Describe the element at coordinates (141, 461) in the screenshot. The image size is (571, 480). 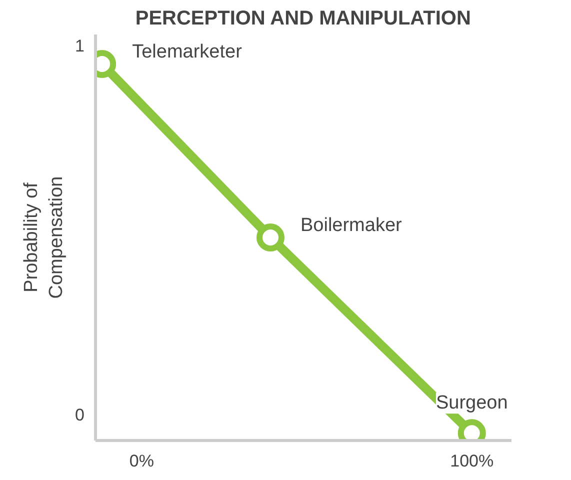
I see `x-tick-label: 0%` at that location.